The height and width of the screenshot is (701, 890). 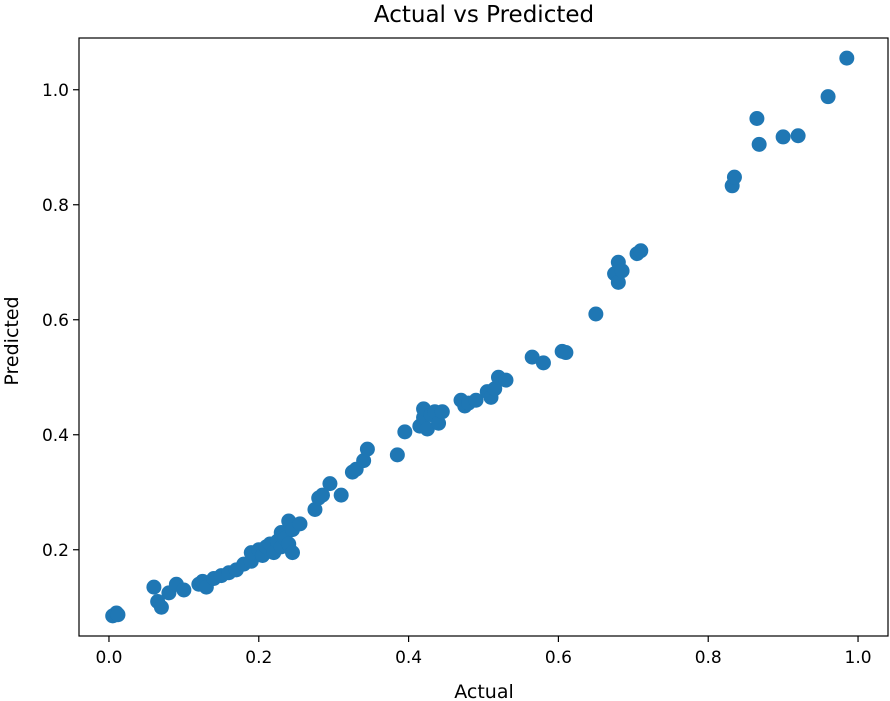 What do you see at coordinates (558, 658) in the screenshot?
I see `x-tick-label: 0.6` at bounding box center [558, 658].